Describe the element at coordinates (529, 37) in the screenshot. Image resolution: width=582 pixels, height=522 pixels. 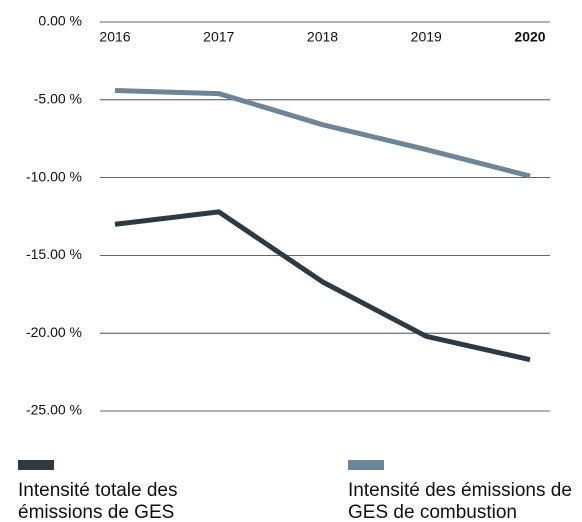
I see `x-tick-label: 2020` at that location.